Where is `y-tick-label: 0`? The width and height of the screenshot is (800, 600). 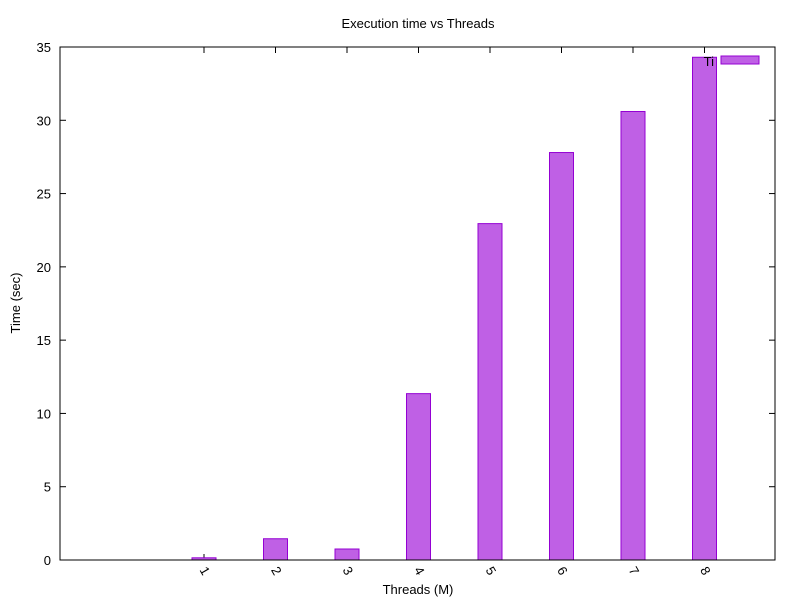 y-tick-label: 0 is located at coordinates (47, 560).